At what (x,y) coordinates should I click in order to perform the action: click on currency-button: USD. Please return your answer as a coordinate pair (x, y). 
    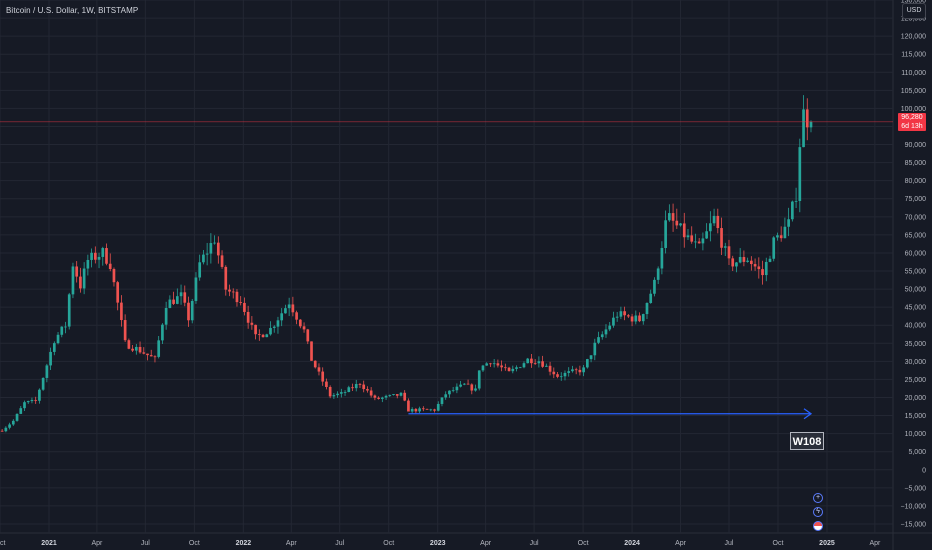
    Looking at the image, I should click on (914, 11).